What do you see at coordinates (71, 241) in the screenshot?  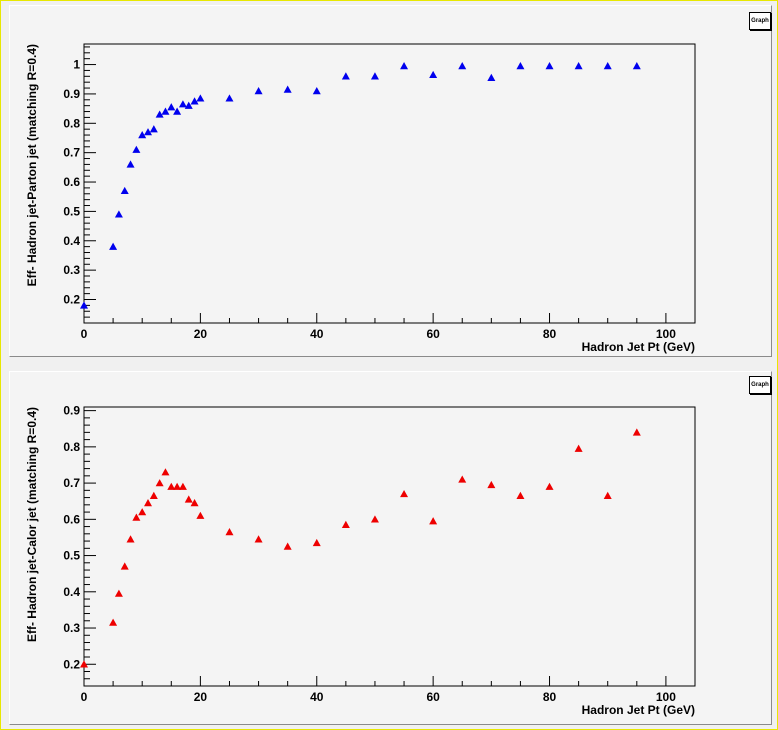 I see `top-y-tick-label: 0.4` at bounding box center [71, 241].